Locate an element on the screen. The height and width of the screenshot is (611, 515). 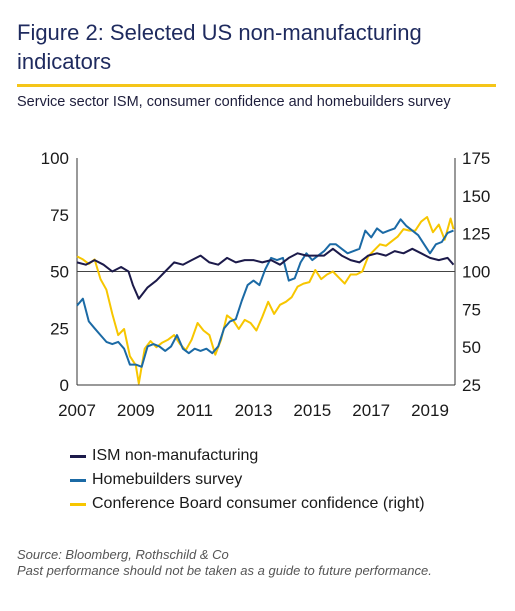
left-tick-label: 50 is located at coordinates (59, 272).